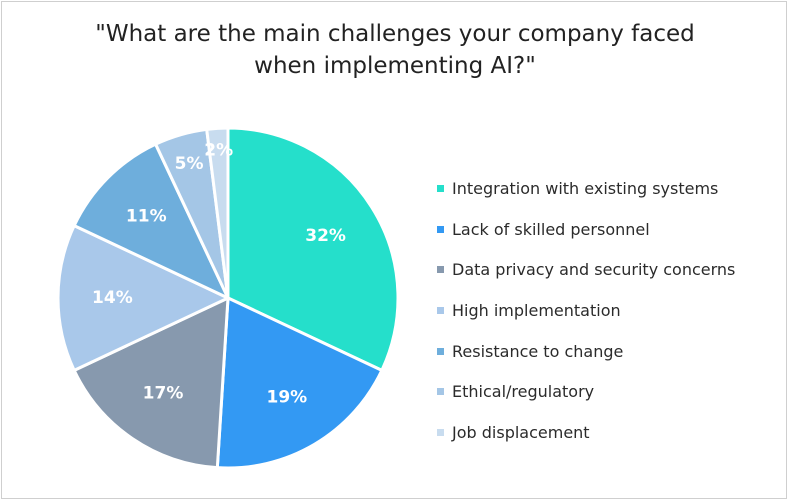 Image resolution: width=790 pixels, height=502 pixels. What do you see at coordinates (585, 188) in the screenshot?
I see `legend-label: Integration with existing systems` at bounding box center [585, 188].